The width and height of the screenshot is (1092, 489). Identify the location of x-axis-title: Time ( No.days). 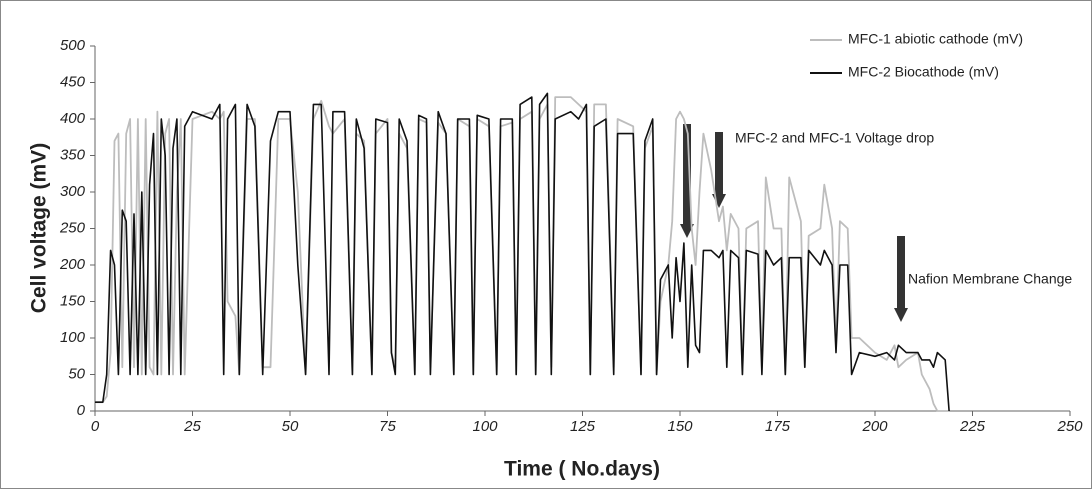
(582, 469).